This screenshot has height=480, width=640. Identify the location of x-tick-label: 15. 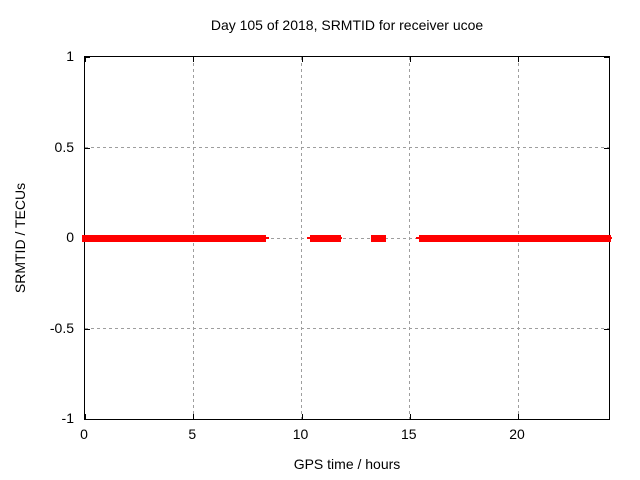
(408, 434).